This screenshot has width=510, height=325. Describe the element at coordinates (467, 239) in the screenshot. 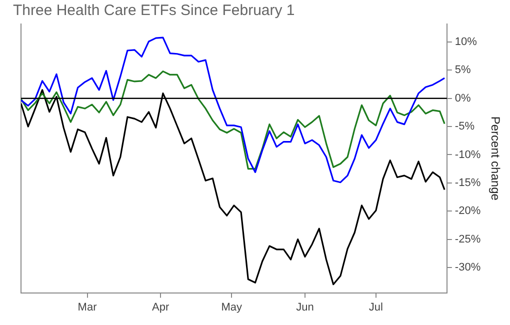

I see `y-tick-label: -25%` at that location.